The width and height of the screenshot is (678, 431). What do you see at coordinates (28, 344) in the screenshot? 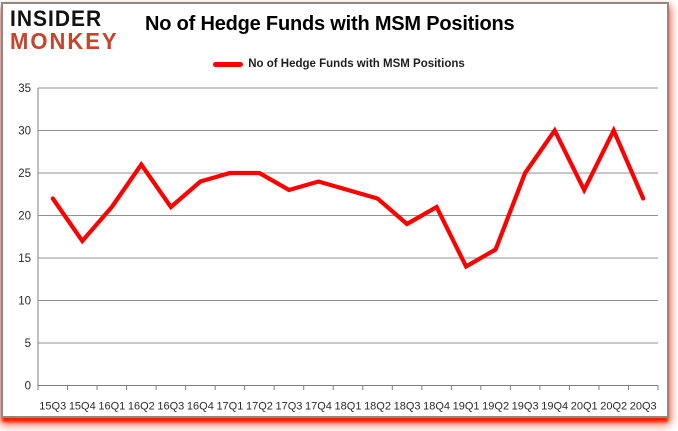
I see `y-tick-label: 5` at bounding box center [28, 344].